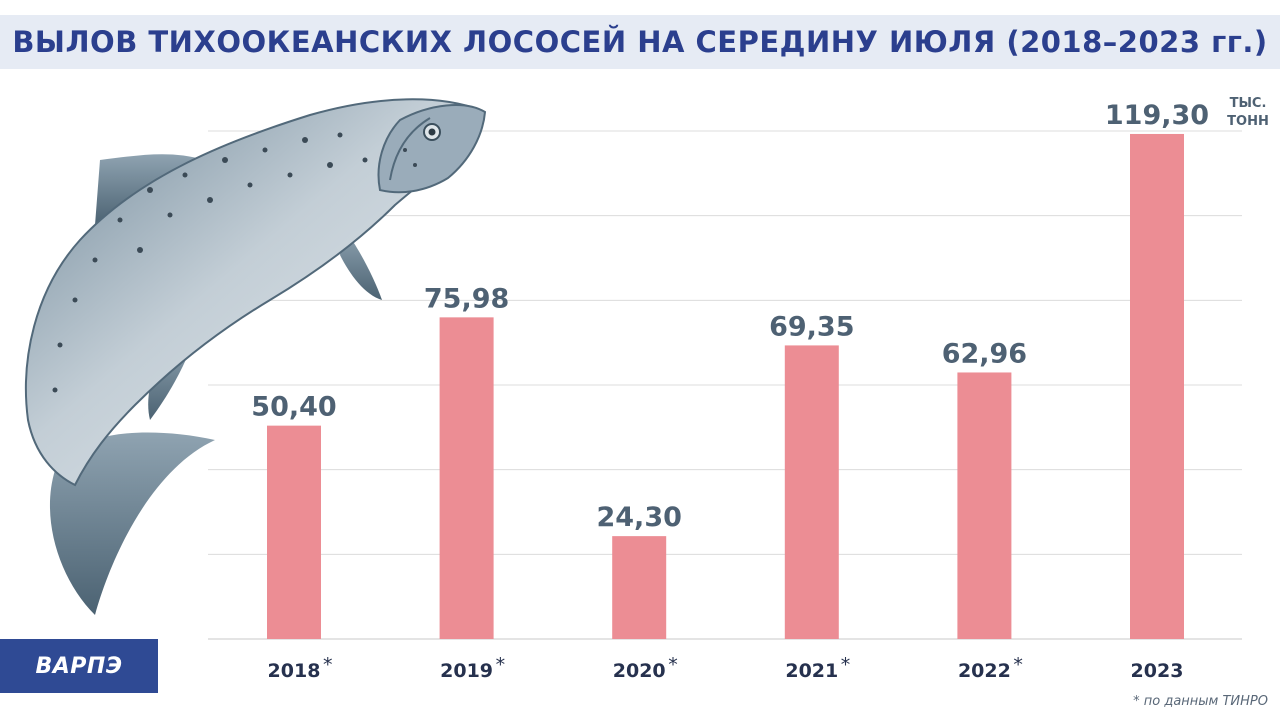 The width and height of the screenshot is (1280, 720). What do you see at coordinates (726, 668) in the screenshot?
I see `x-axis-ticks: 2018 * 2019 * 2020 * 2021 * 2022 * 2023` at bounding box center [726, 668].